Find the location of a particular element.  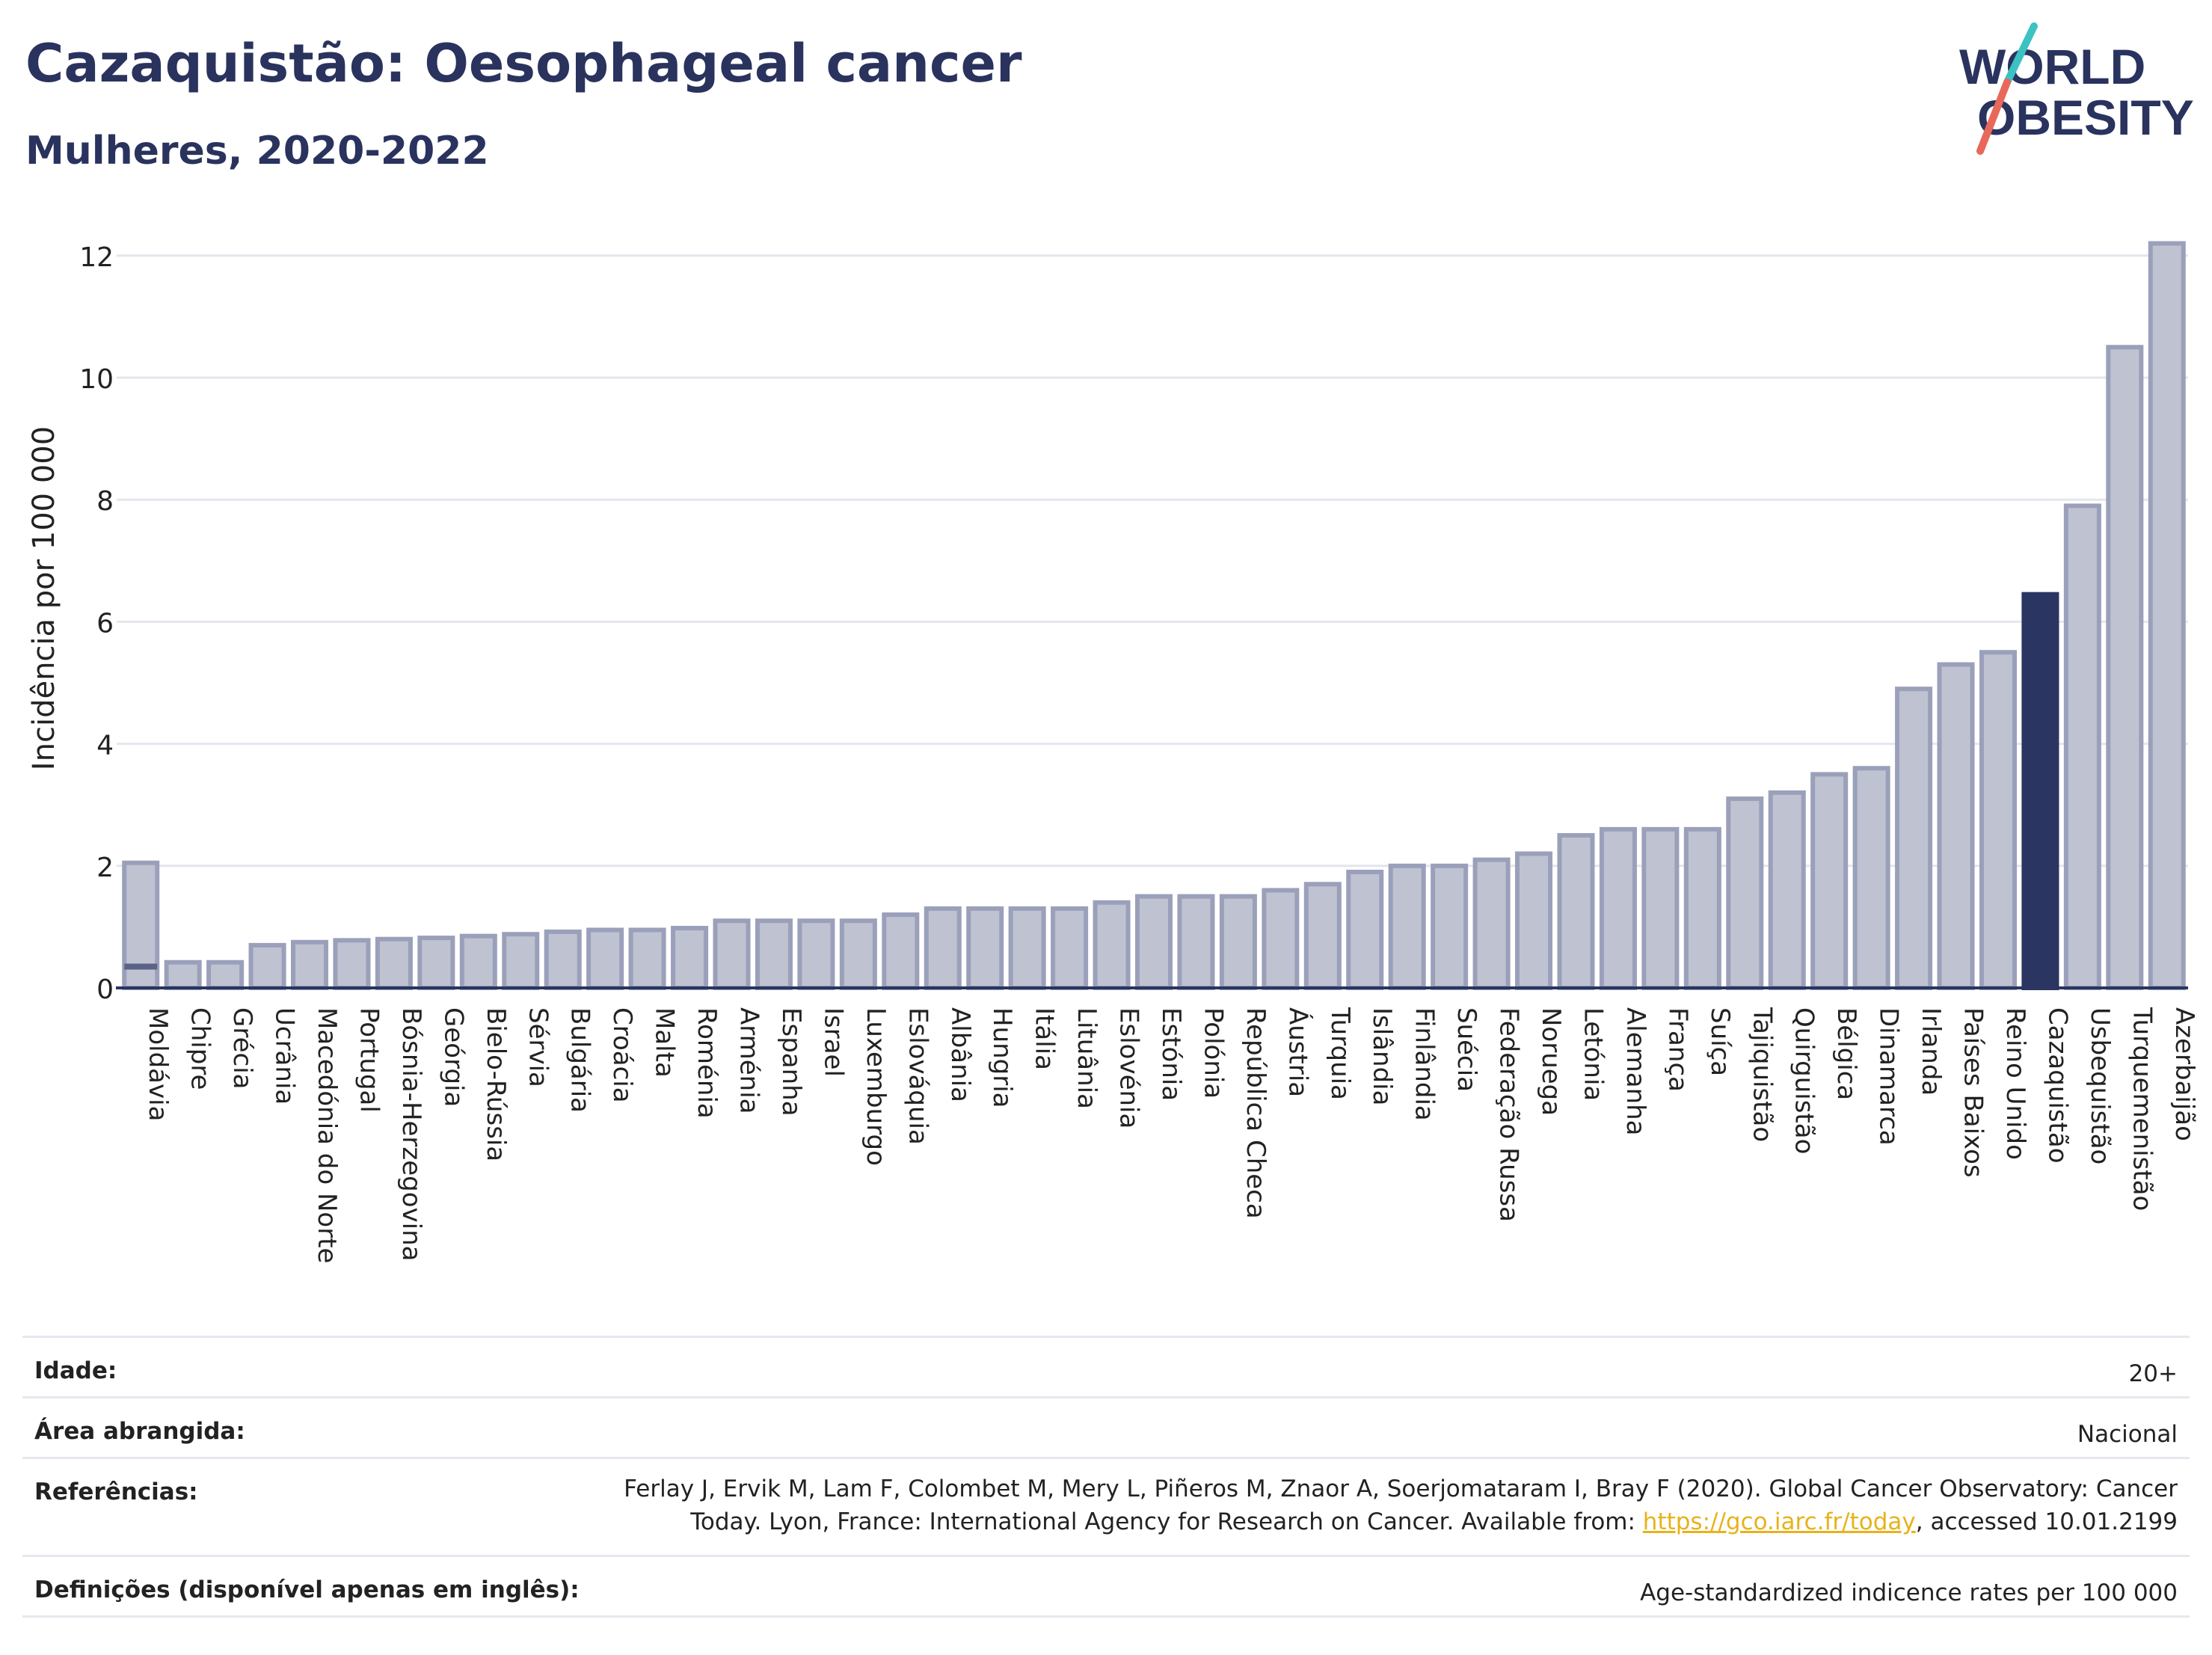

x-tick-label: Reino Unido is located at coordinates (2015, 1083).